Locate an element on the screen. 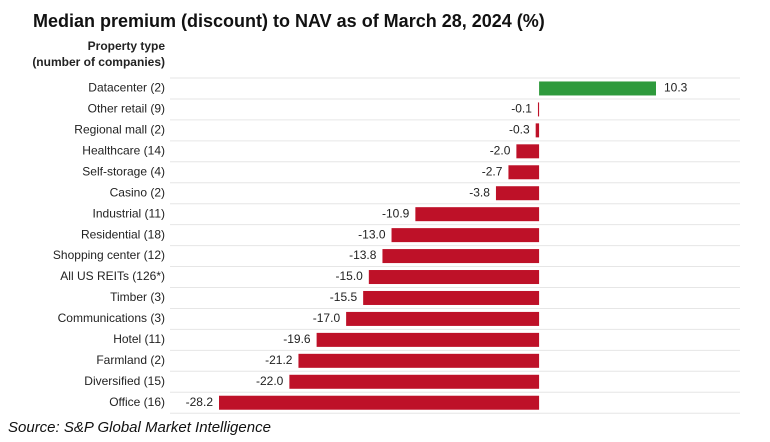  category-label: Datacenter (2) is located at coordinates (126, 88).